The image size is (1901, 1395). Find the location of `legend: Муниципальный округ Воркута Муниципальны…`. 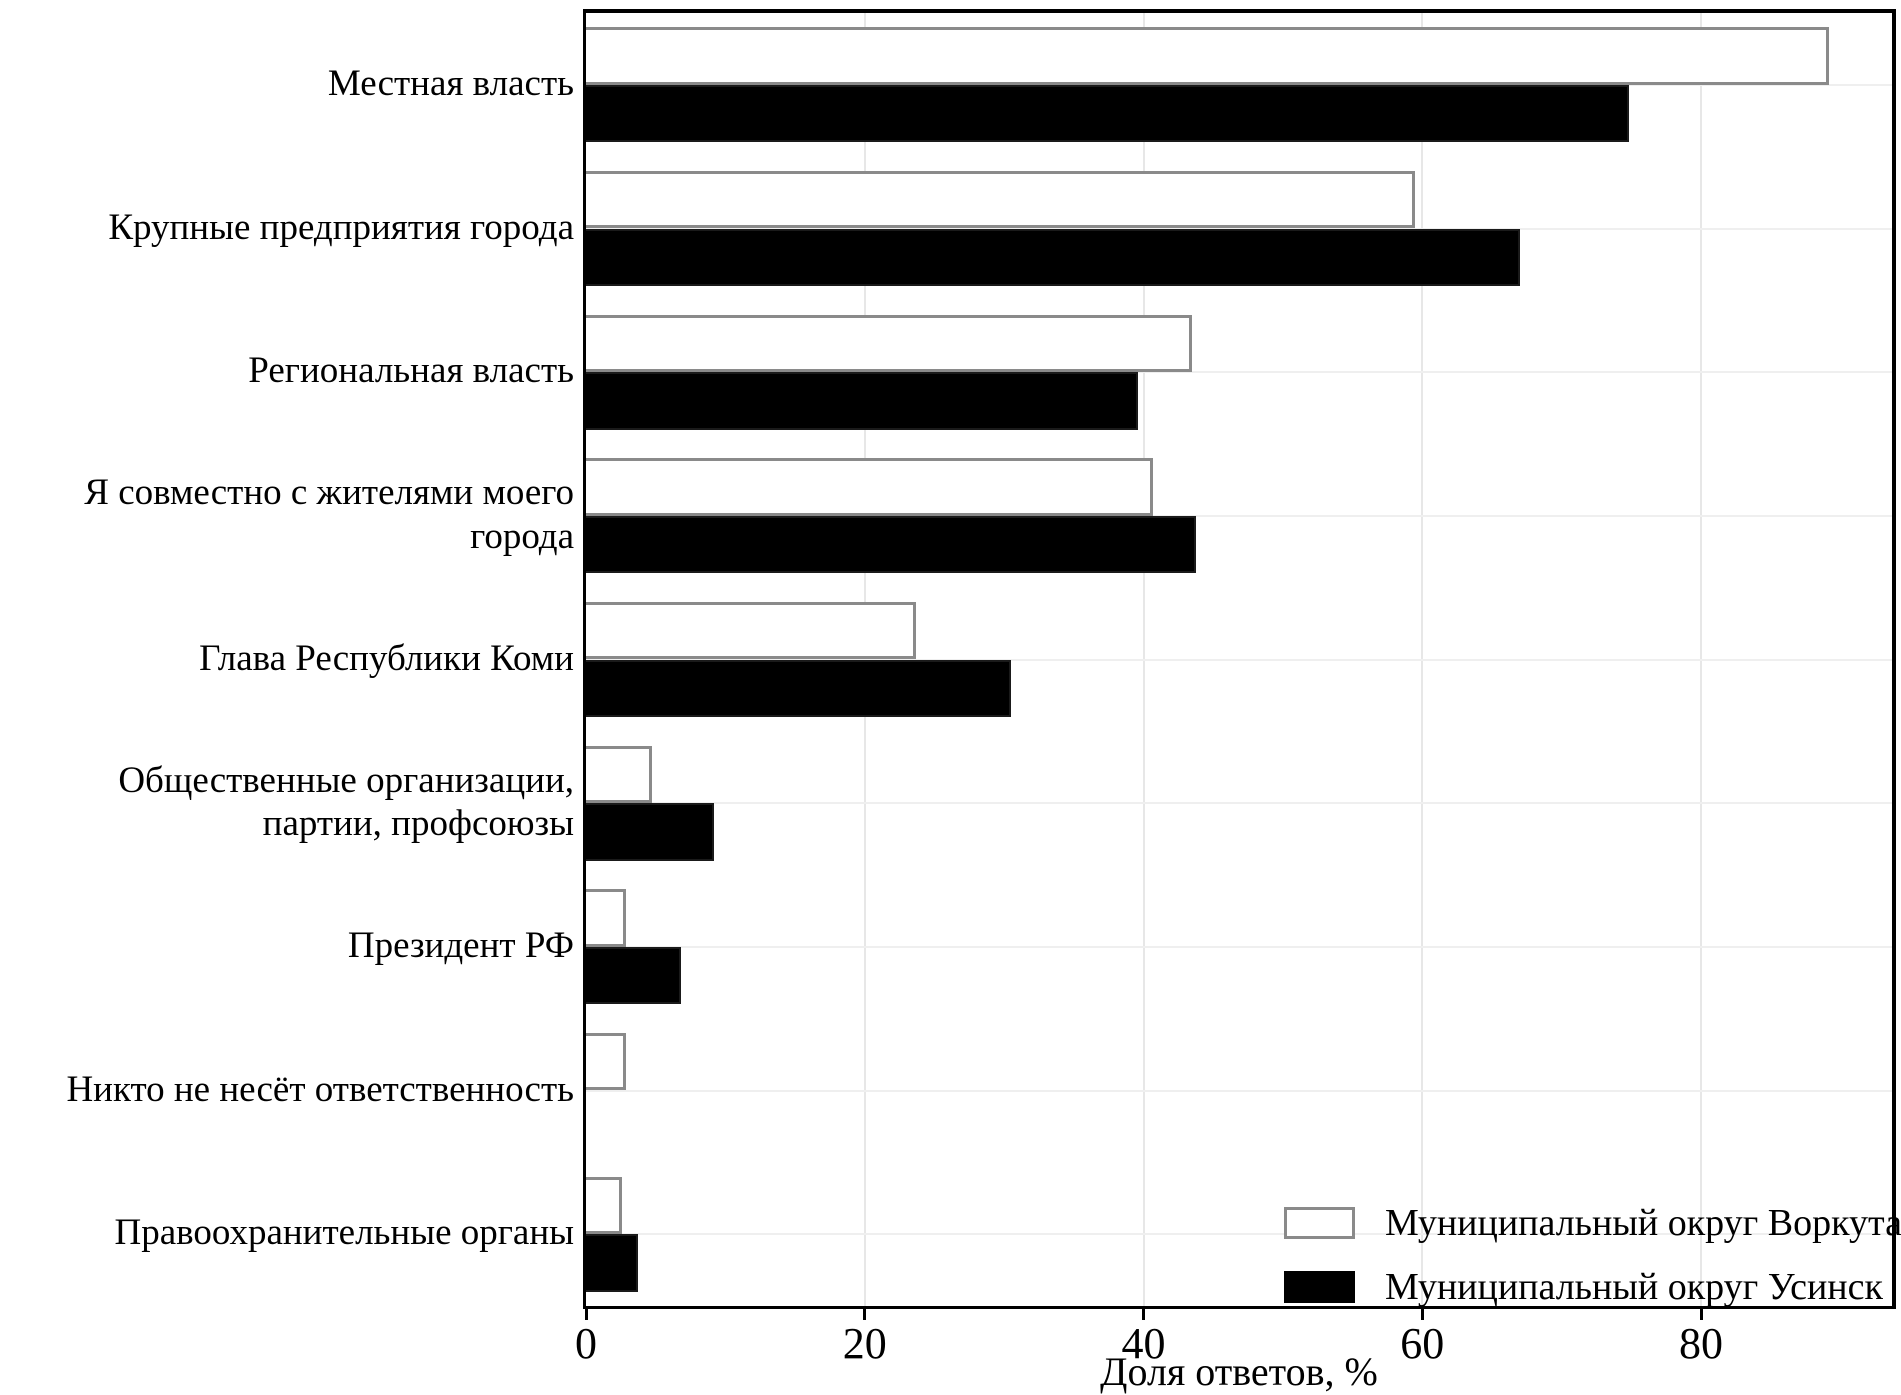

legend: Муниципальный округ Воркута Муниципальны… is located at coordinates (1592, 1255).